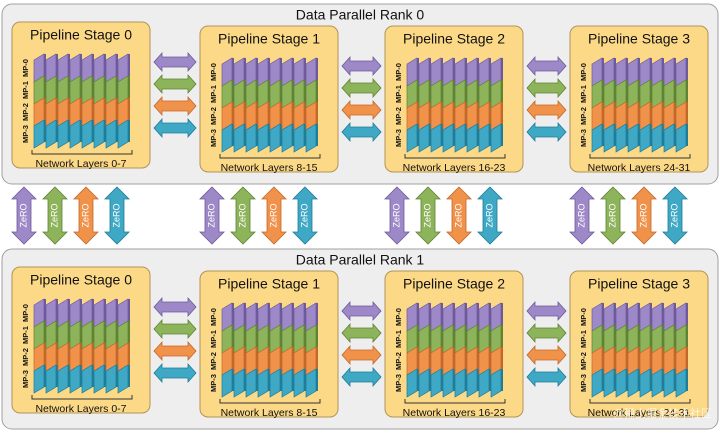 Image resolution: width=720 pixels, height=433 pixels. Describe the element at coordinates (360, 15) in the screenshot. I see `rank-title: Data Parallel Rank 0` at that location.